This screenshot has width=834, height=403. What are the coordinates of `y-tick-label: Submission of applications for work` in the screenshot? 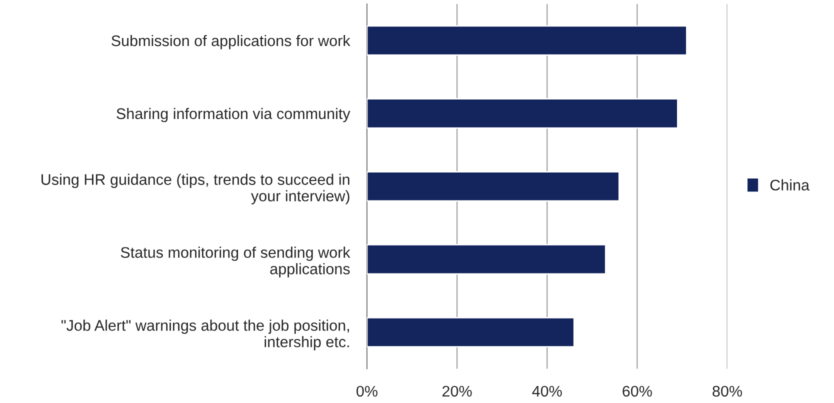 It's located at (231, 42).